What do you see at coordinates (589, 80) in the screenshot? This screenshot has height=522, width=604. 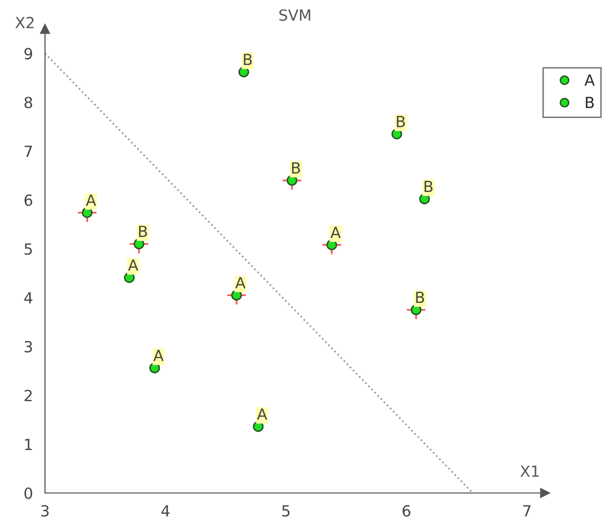 I see `legend-label: A` at bounding box center [589, 80].